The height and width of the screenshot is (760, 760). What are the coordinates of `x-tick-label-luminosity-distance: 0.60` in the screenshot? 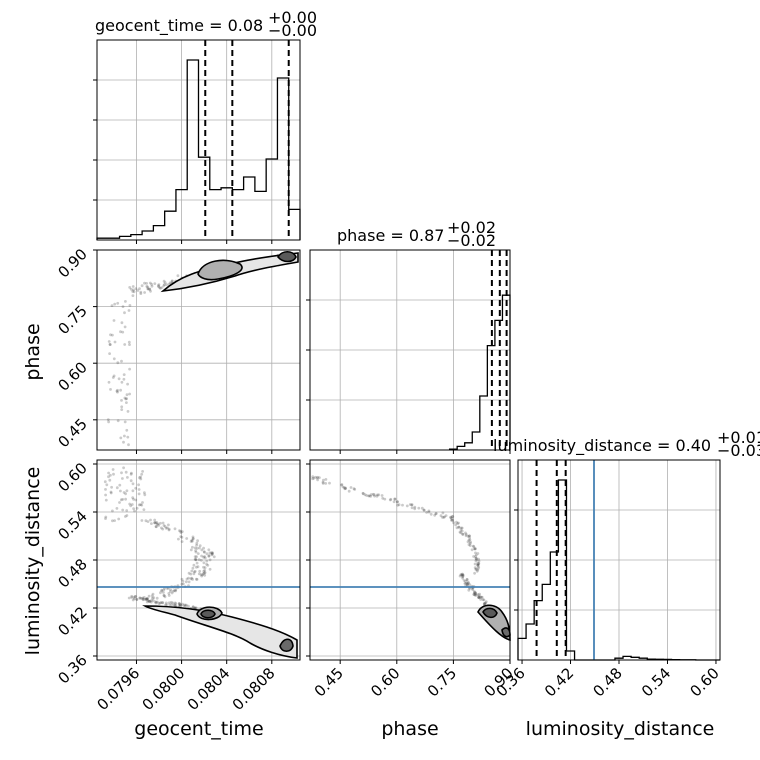 It's located at (704, 682).